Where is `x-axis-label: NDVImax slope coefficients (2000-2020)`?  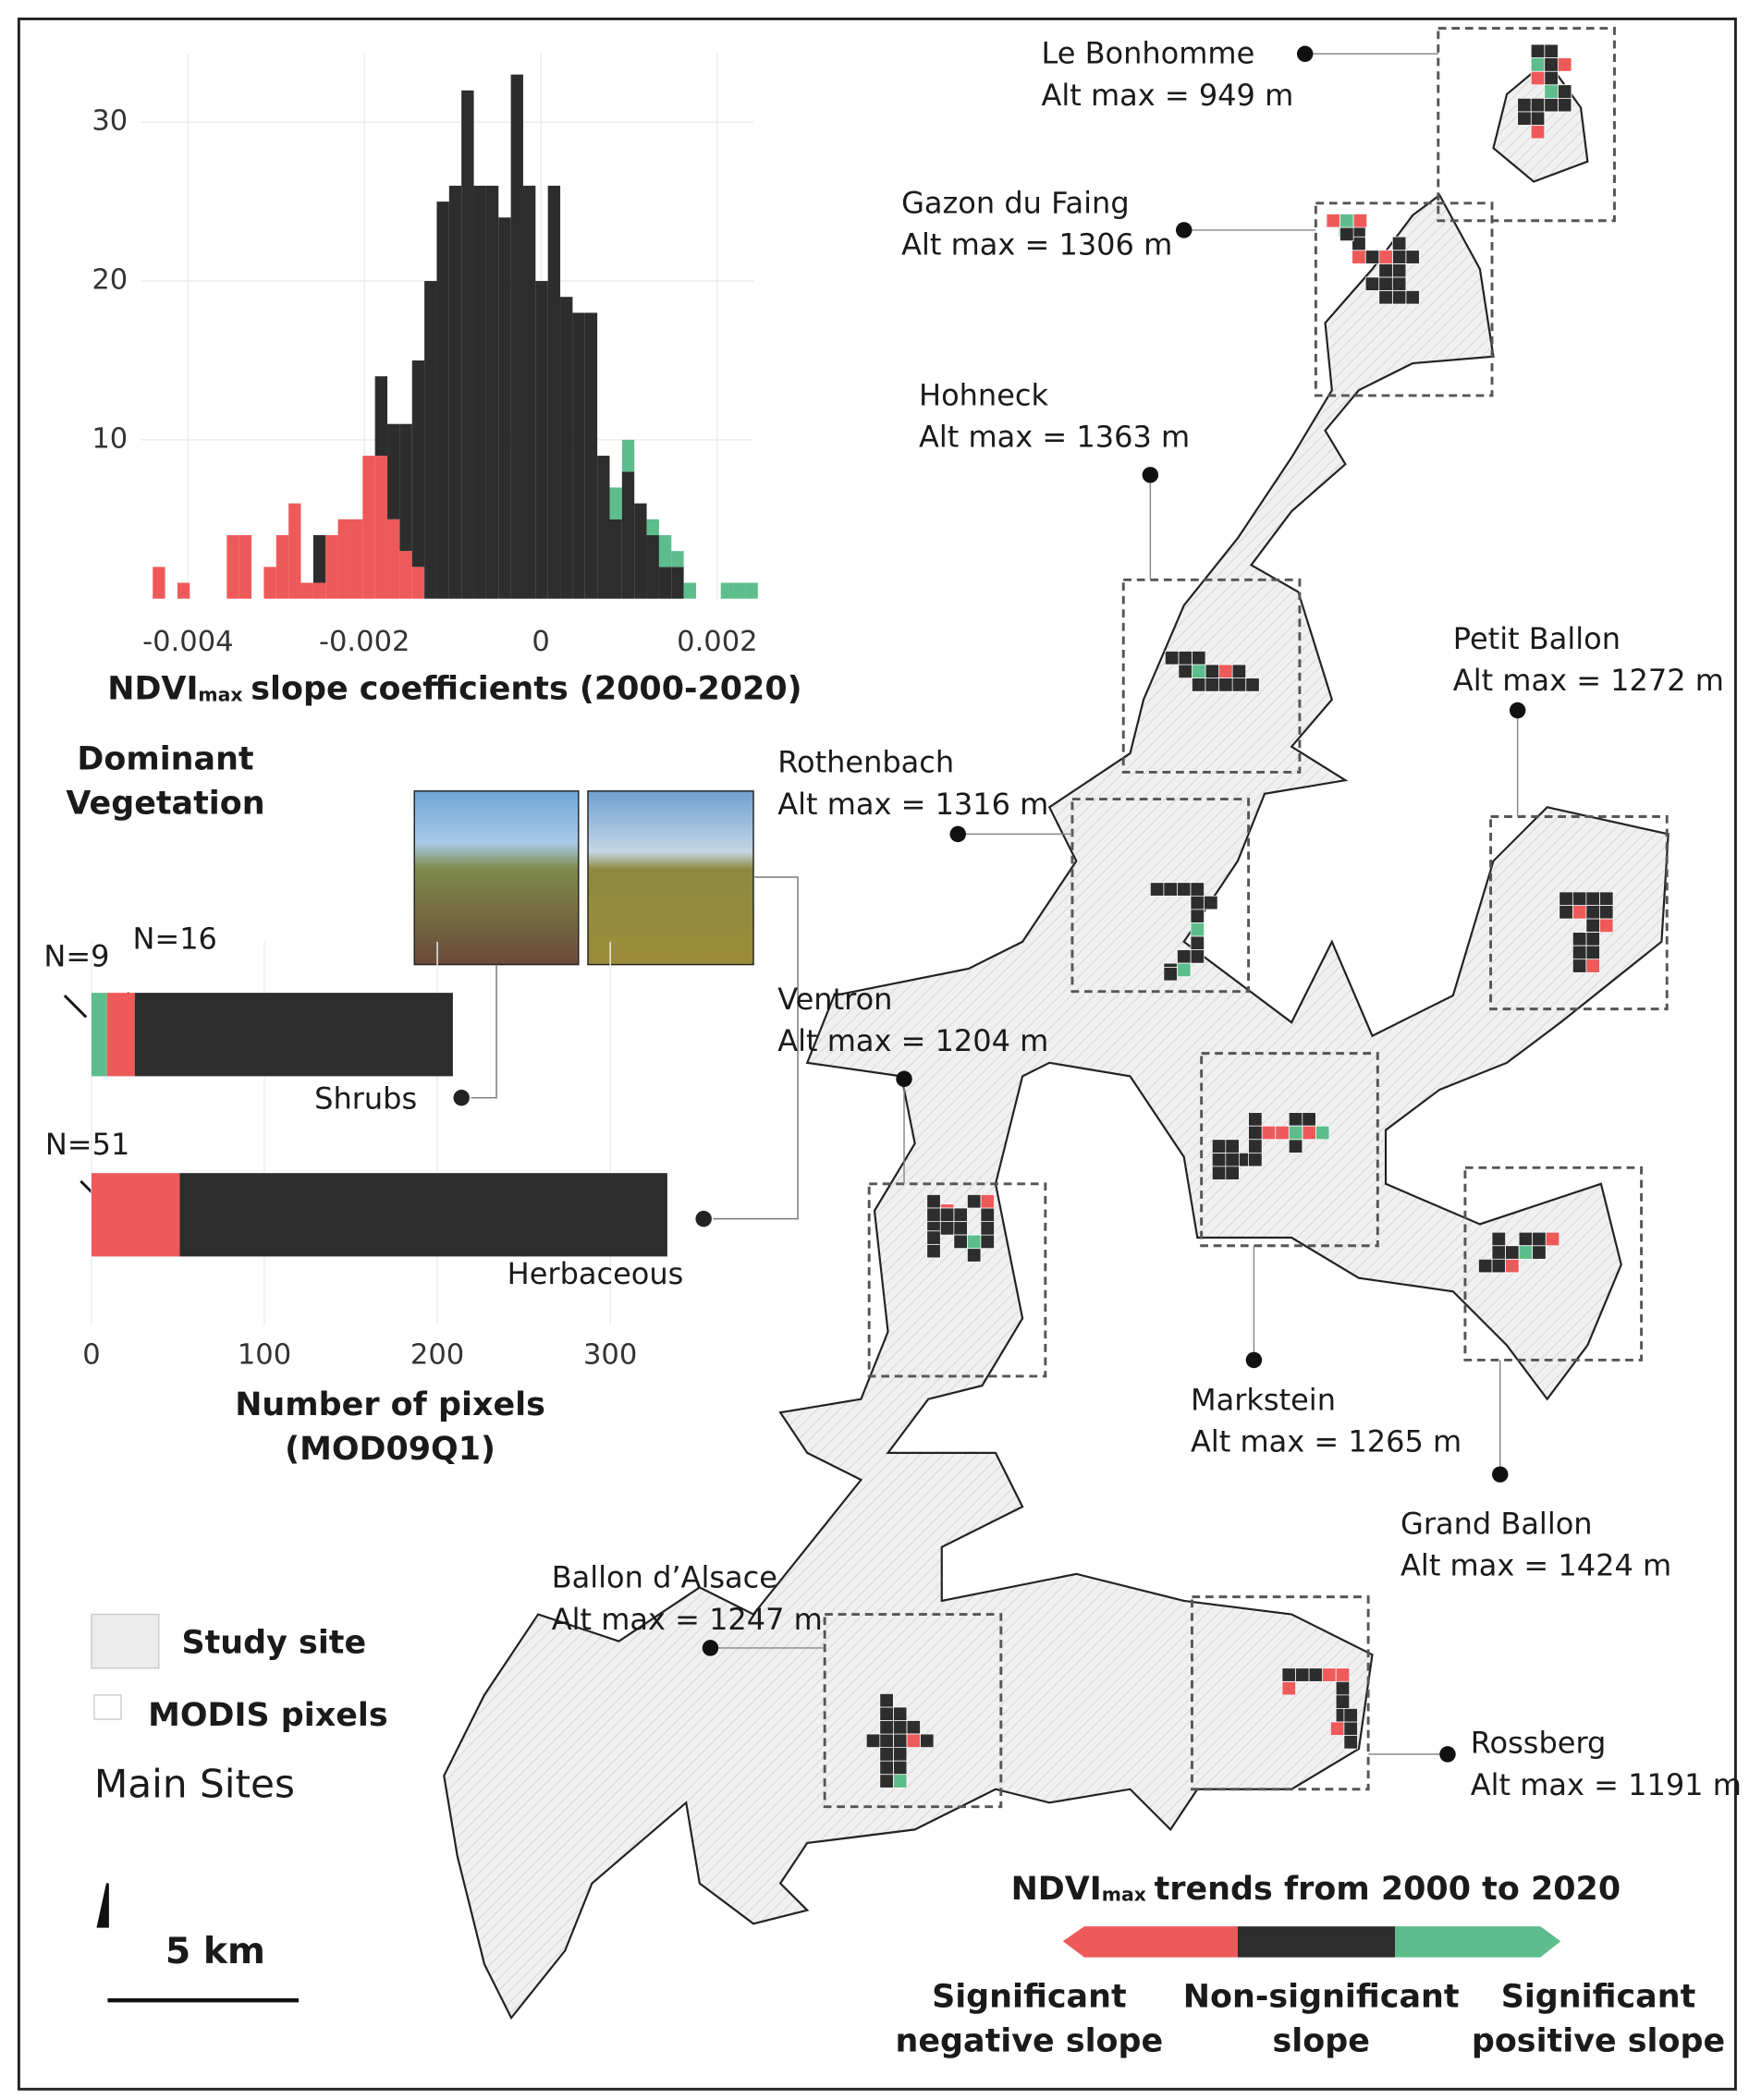
x-axis-label: NDVImax slope coefficients (2000-2020) is located at coordinates (454, 689).